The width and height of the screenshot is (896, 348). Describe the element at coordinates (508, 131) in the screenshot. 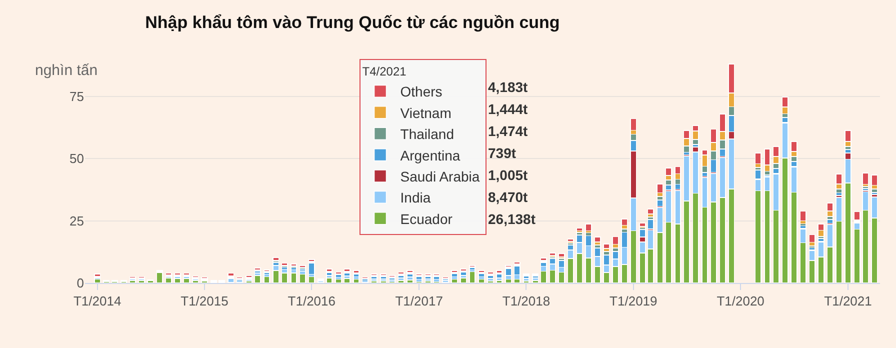

I see `annotation: 1,474t` at that location.